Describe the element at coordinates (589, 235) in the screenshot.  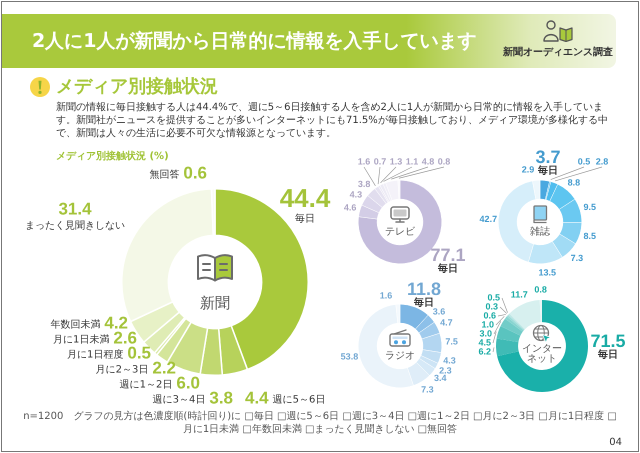
I see `data-label: 8.5` at that location.